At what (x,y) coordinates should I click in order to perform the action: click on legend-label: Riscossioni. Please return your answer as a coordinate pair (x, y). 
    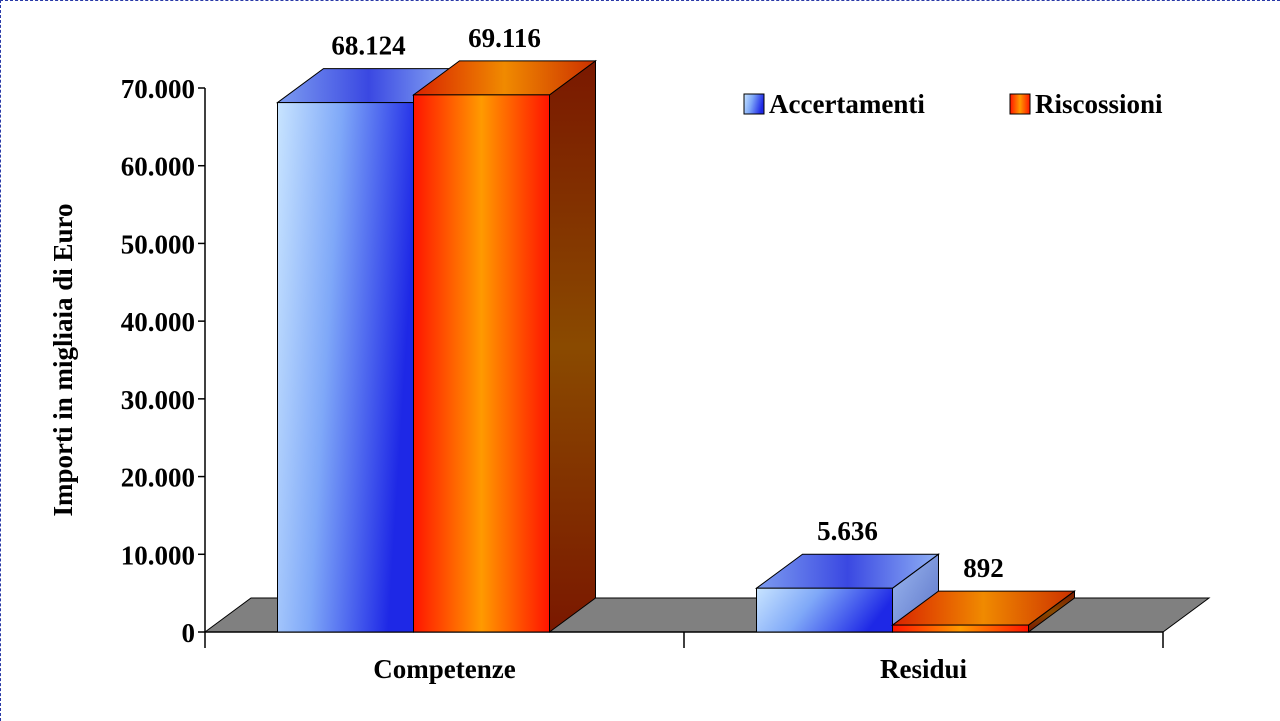
    Looking at the image, I should click on (1099, 104).